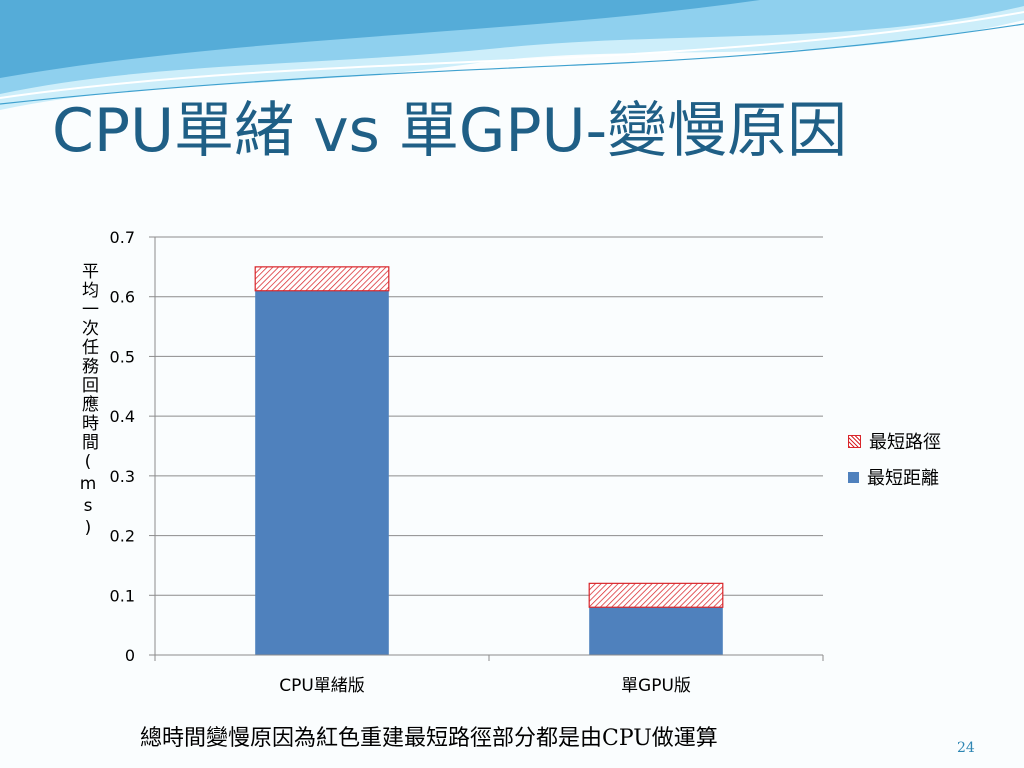 This screenshot has height=768, width=1024. What do you see at coordinates (122, 416) in the screenshot?
I see `y-tick-label: 0.4` at bounding box center [122, 416].